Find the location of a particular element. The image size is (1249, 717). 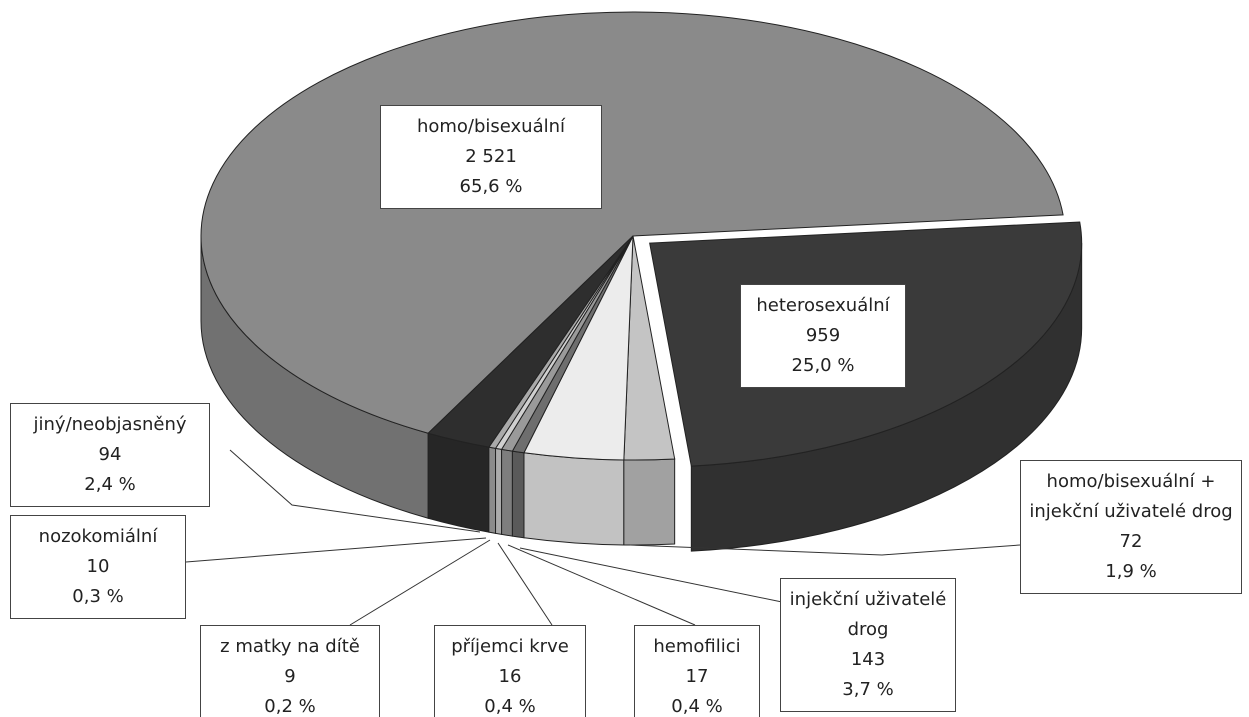

slice-value: 959 is located at coordinates (823, 335).